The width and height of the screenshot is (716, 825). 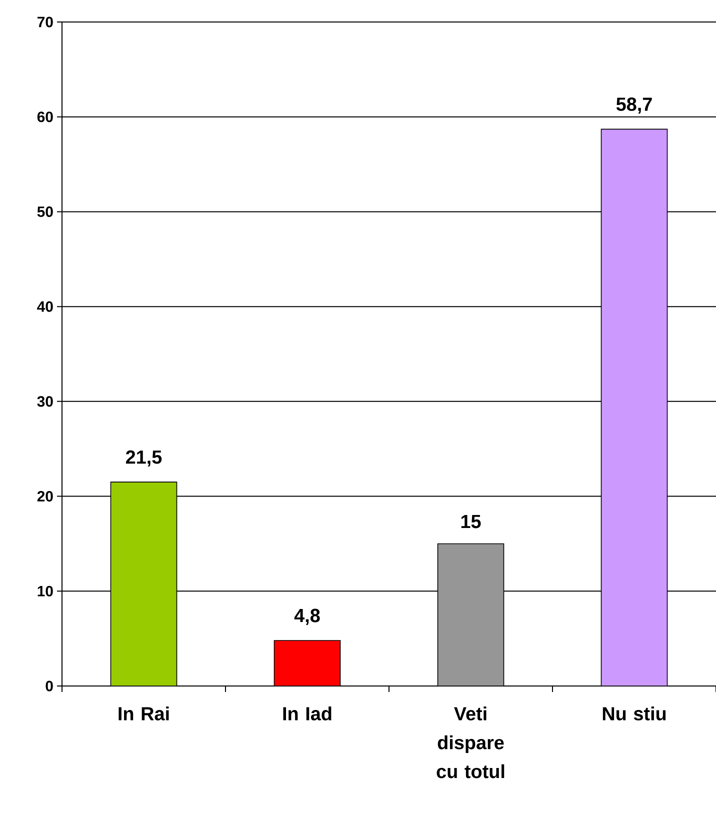 What do you see at coordinates (45, 117) in the screenshot?
I see `y-tick-label: 60` at bounding box center [45, 117].